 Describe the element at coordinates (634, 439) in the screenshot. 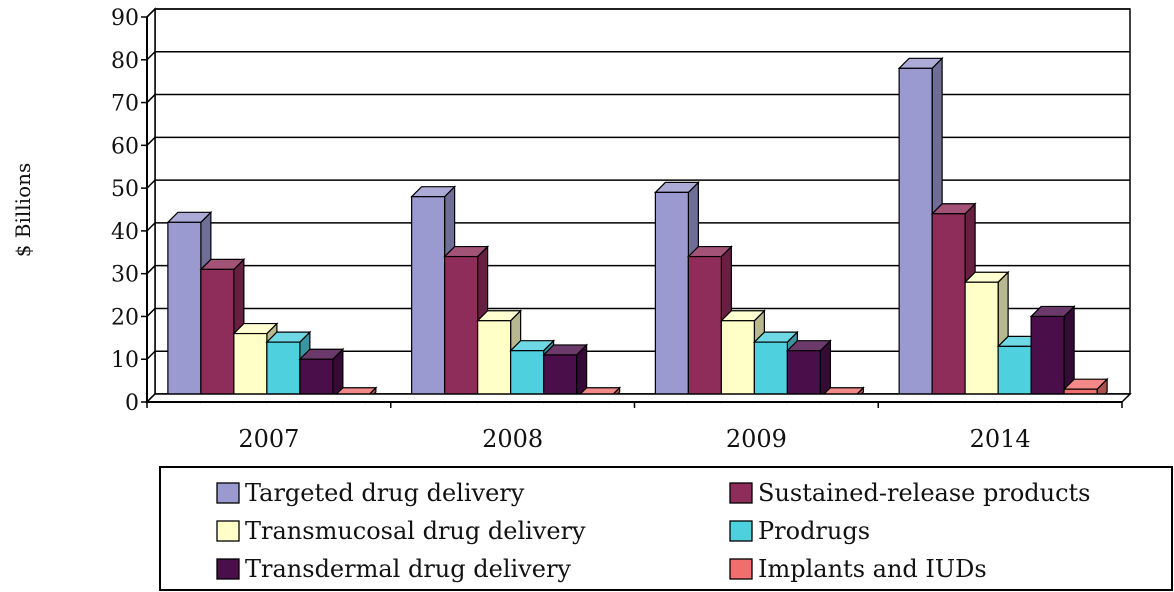

I see `category-labels: 2007 2008 2009 2014` at that location.